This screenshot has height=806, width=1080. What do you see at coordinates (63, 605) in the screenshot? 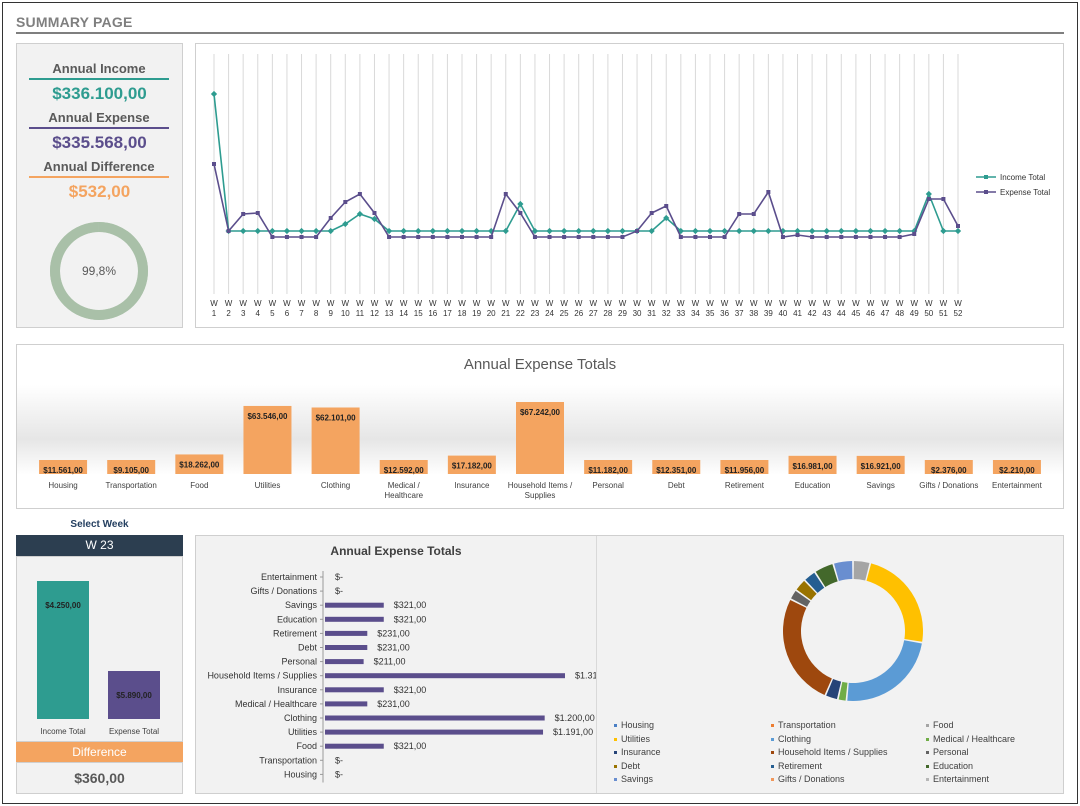
I see `income-total-value-label: $4.250,00` at bounding box center [63, 605].